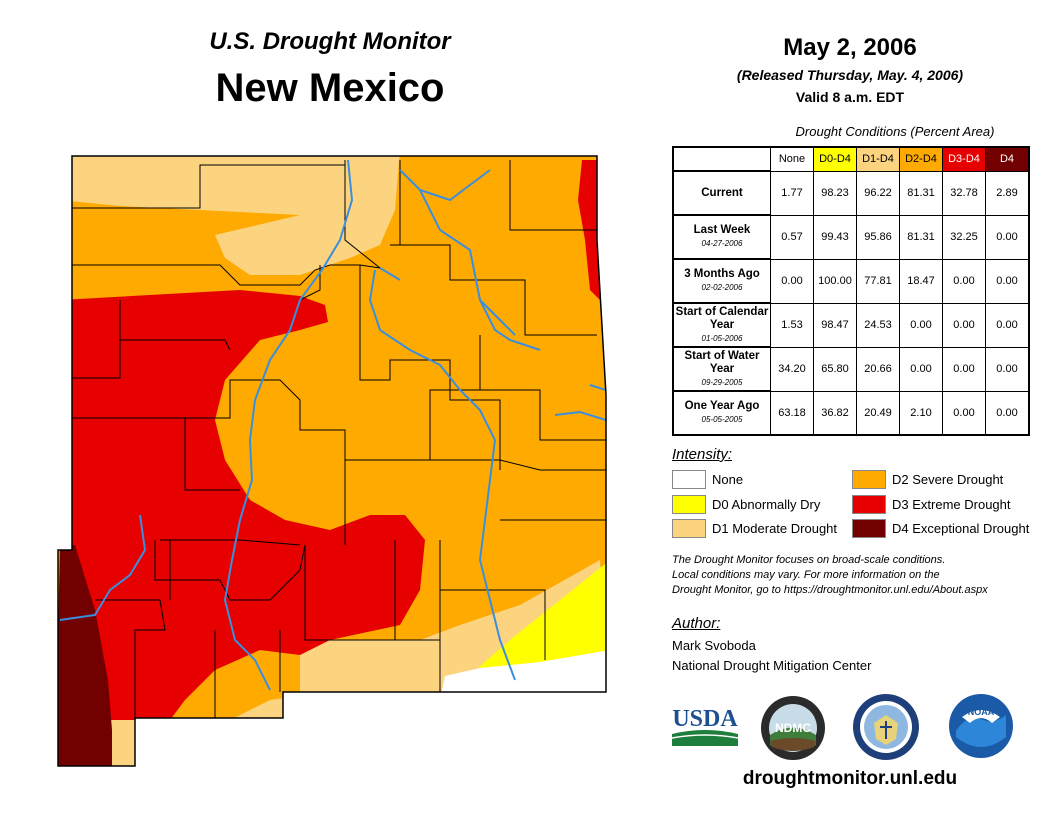 Image resolution: width=1056 pixels, height=816 pixels. I want to click on usda-logo: USDA, so click(704, 726).